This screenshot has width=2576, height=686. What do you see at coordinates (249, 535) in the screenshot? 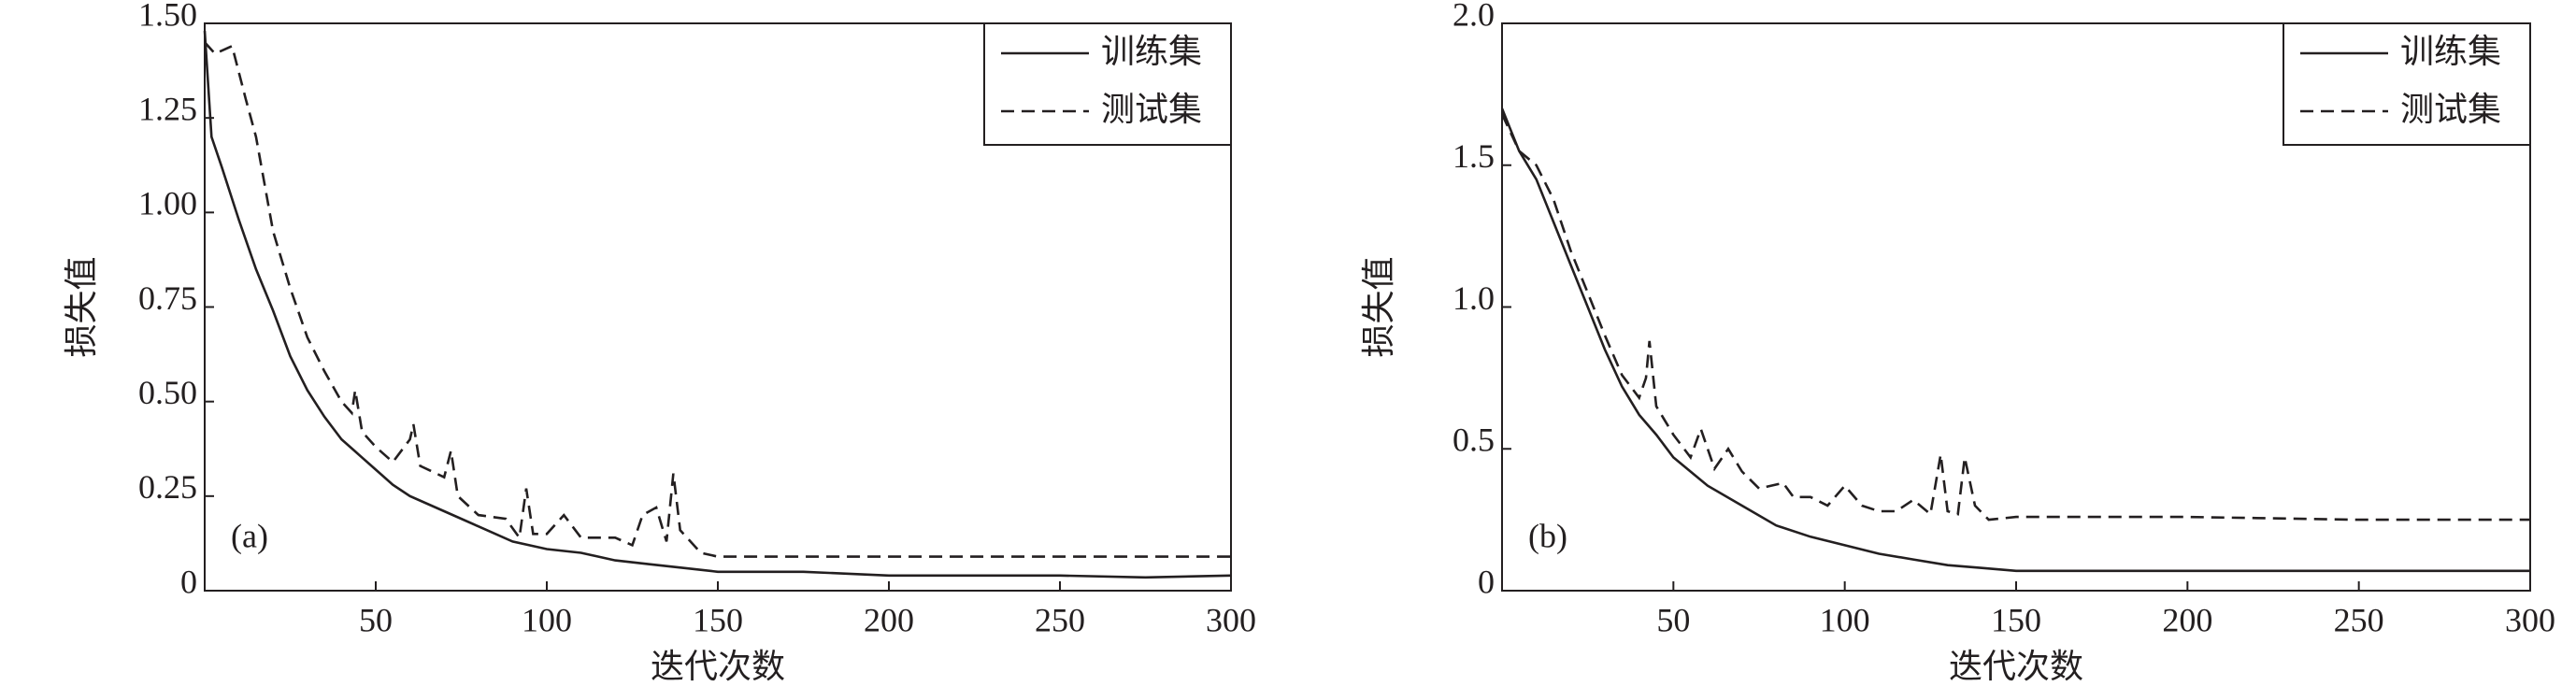
I see `panel-annotation: (a)` at bounding box center [249, 535].